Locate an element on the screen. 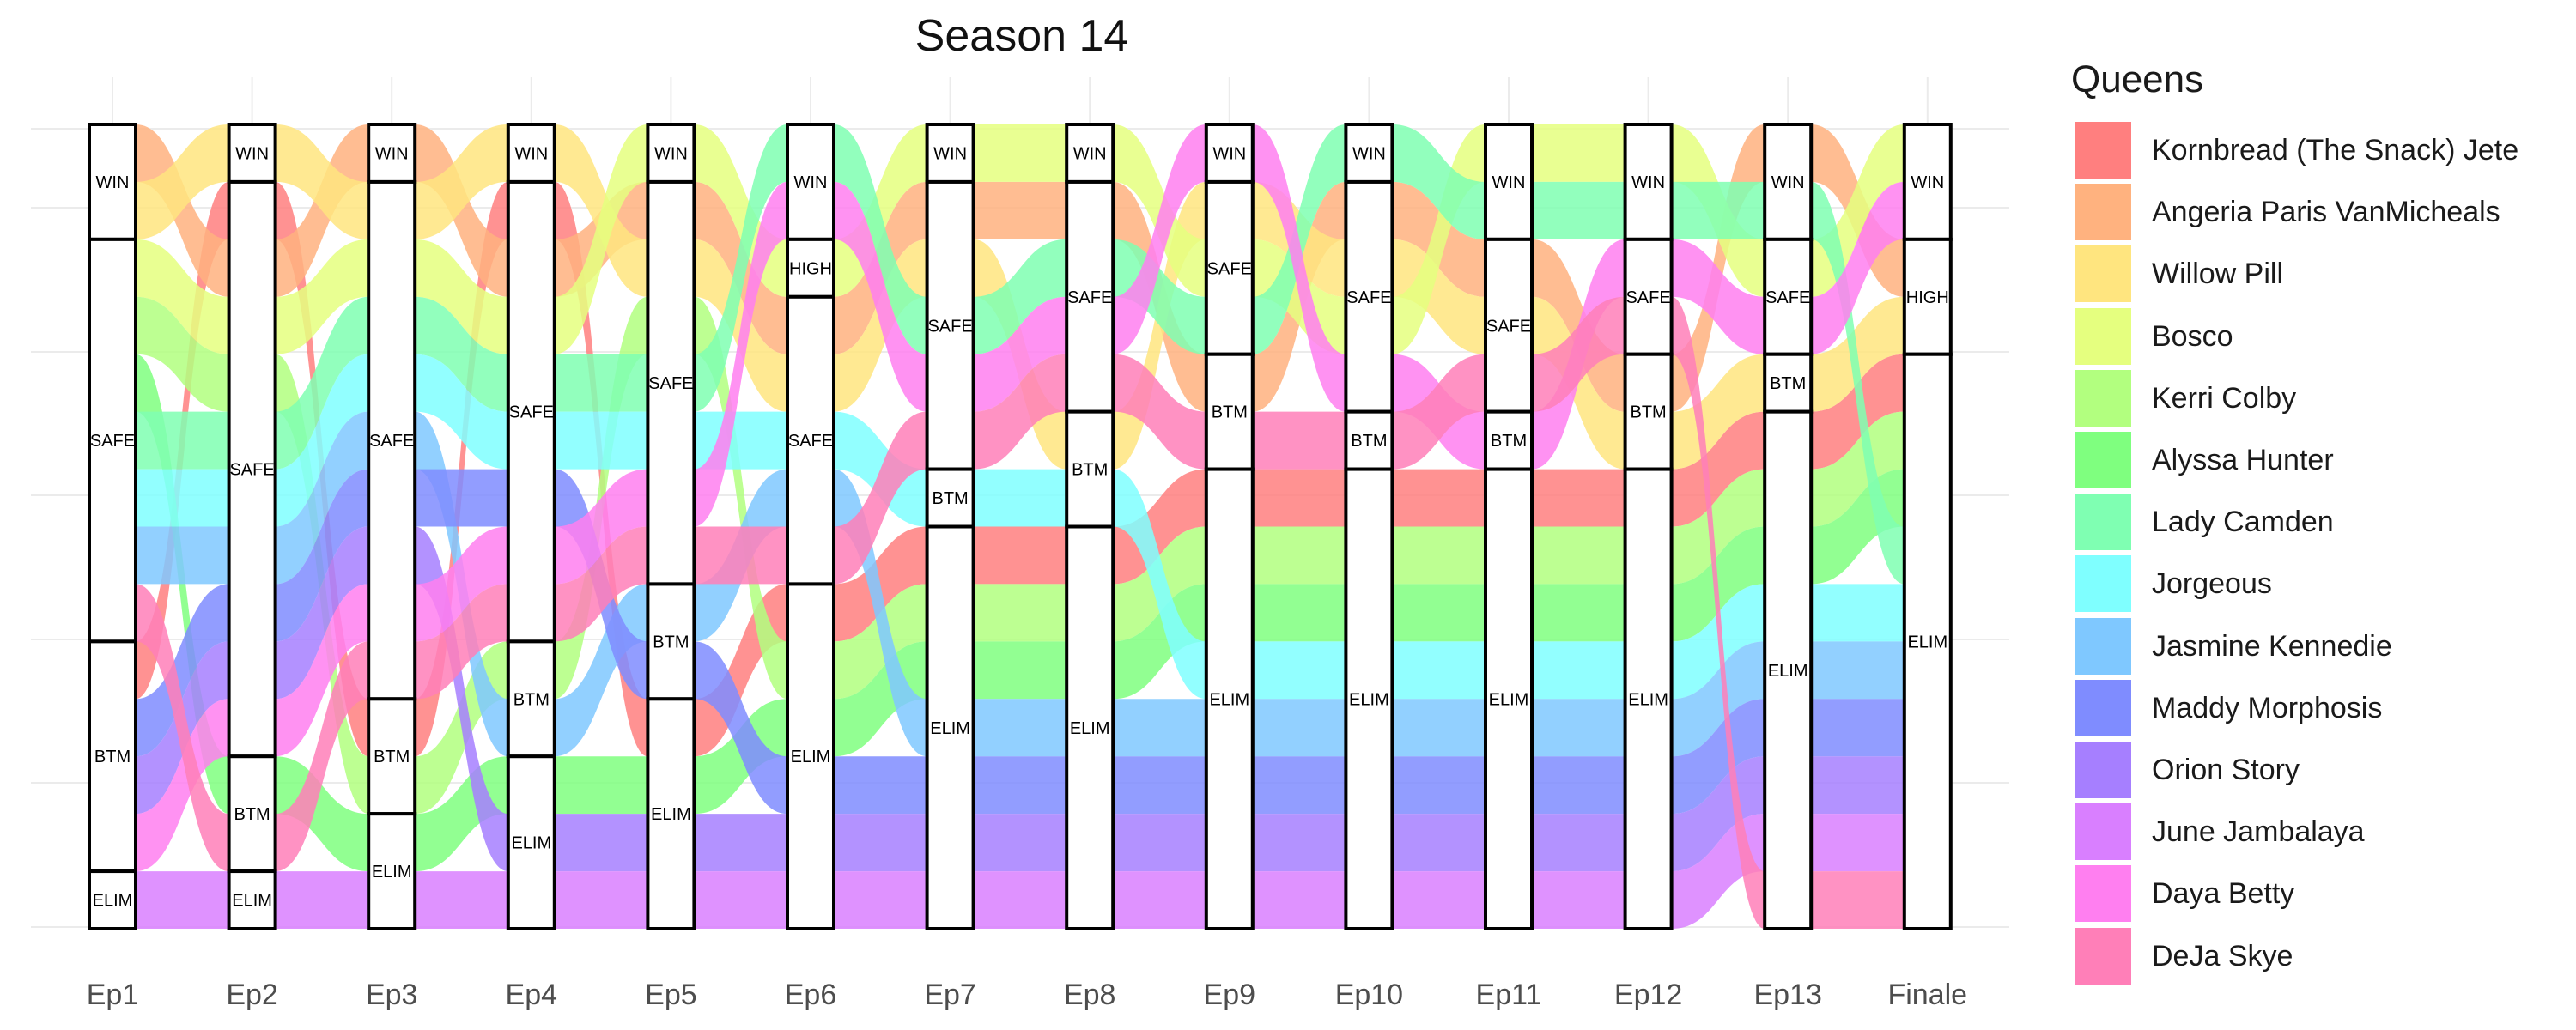 The width and height of the screenshot is (2576, 1030). x-tick-label: Ep13 is located at coordinates (1787, 994).